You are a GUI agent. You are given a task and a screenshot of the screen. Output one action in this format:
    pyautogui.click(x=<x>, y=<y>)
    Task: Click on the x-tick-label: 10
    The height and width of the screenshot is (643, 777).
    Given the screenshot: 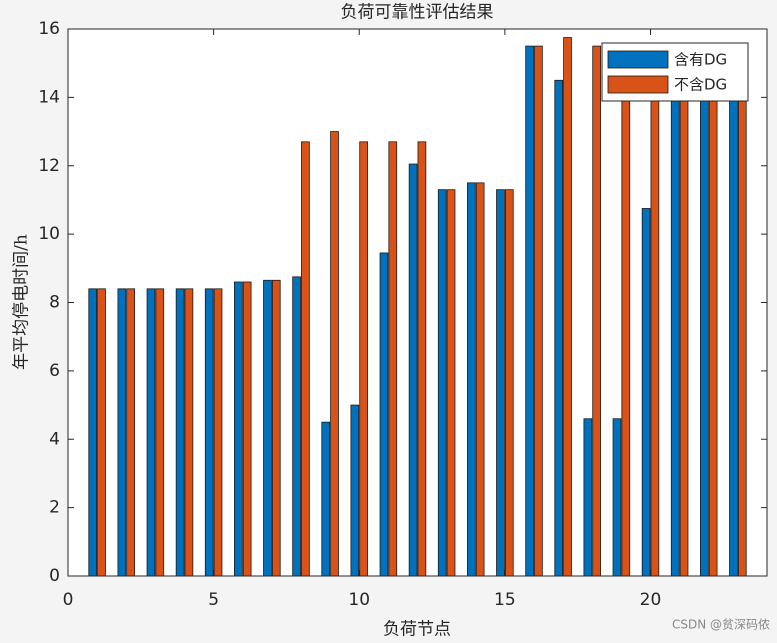 What is the action you would take?
    pyautogui.click(x=359, y=600)
    